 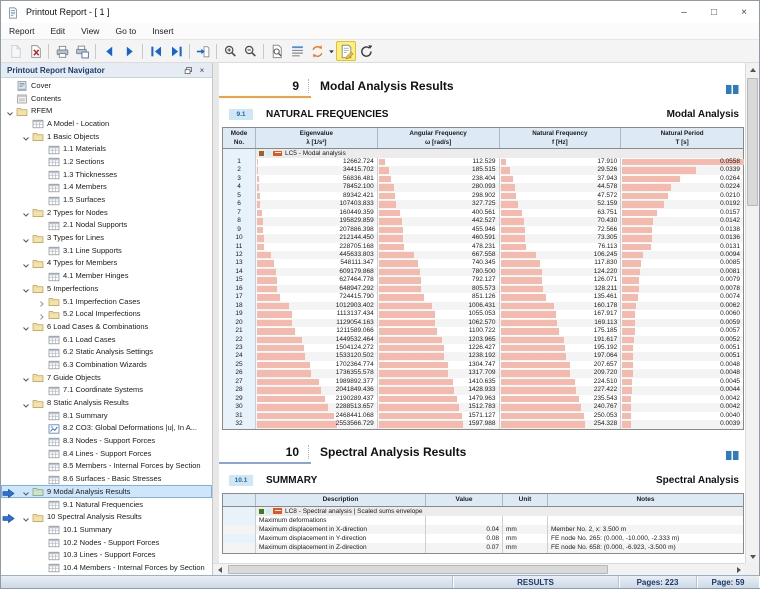 I want to click on menu-edit: Edit, so click(x=58, y=31).